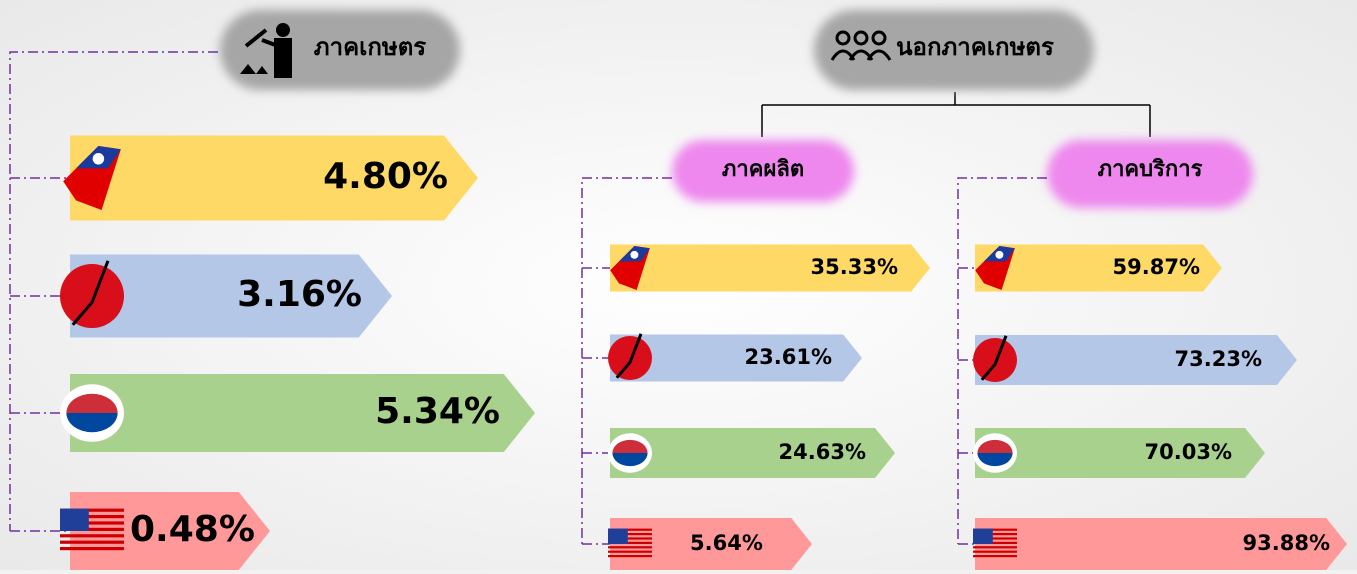  What do you see at coordinates (975, 47) in the screenshot?
I see `header-title: นอกภาคเกษตร` at bounding box center [975, 47].